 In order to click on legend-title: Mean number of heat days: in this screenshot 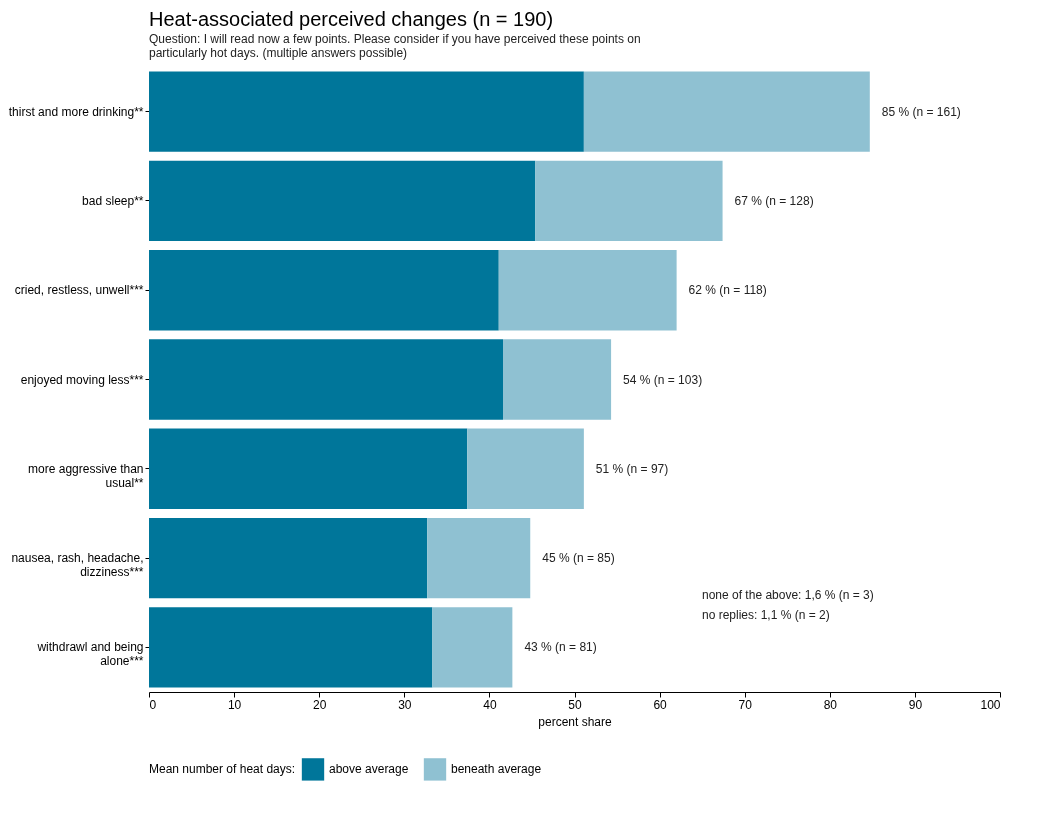, I will do `click(222, 769)`.